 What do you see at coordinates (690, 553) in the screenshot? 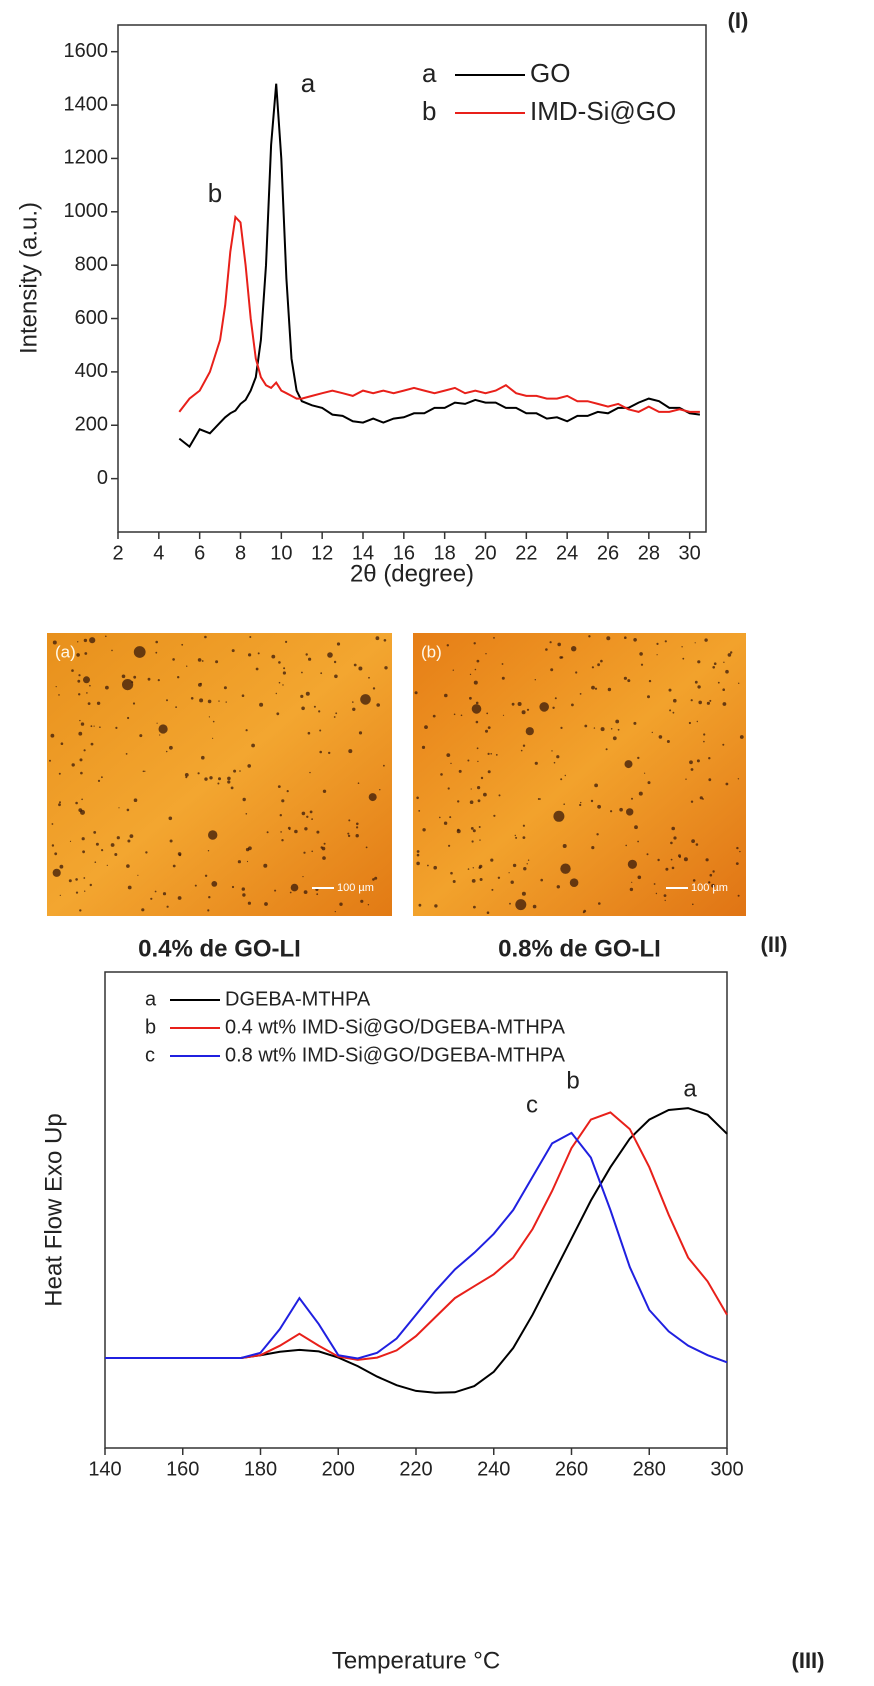
I see `x-tick-label: 30` at bounding box center [690, 553].